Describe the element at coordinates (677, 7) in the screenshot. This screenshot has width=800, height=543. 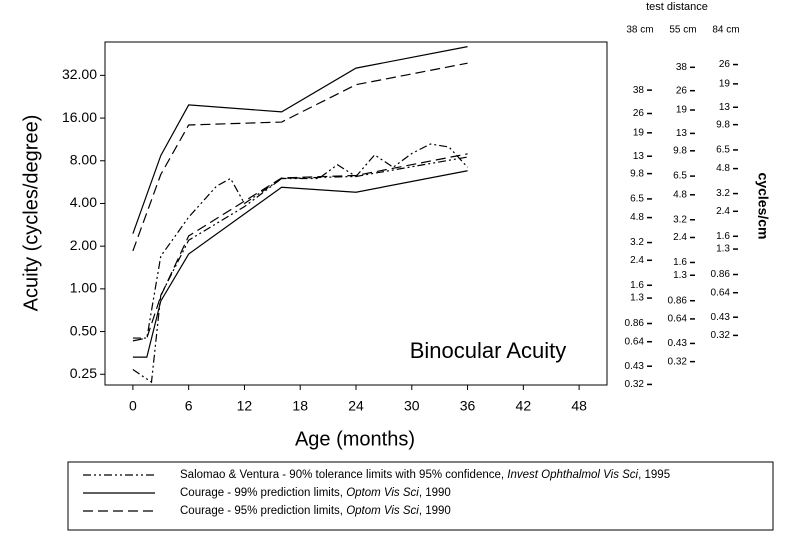
I see `right-axes-title: test distance` at that location.